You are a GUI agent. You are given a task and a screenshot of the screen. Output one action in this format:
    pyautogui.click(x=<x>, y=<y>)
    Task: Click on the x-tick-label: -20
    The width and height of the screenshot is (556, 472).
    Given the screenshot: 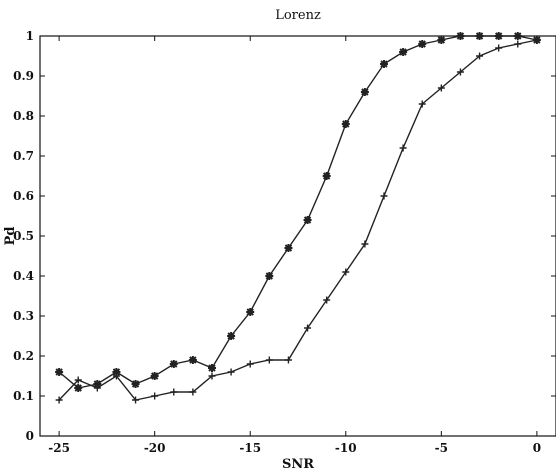 What is the action you would take?
    pyautogui.click(x=155, y=448)
    